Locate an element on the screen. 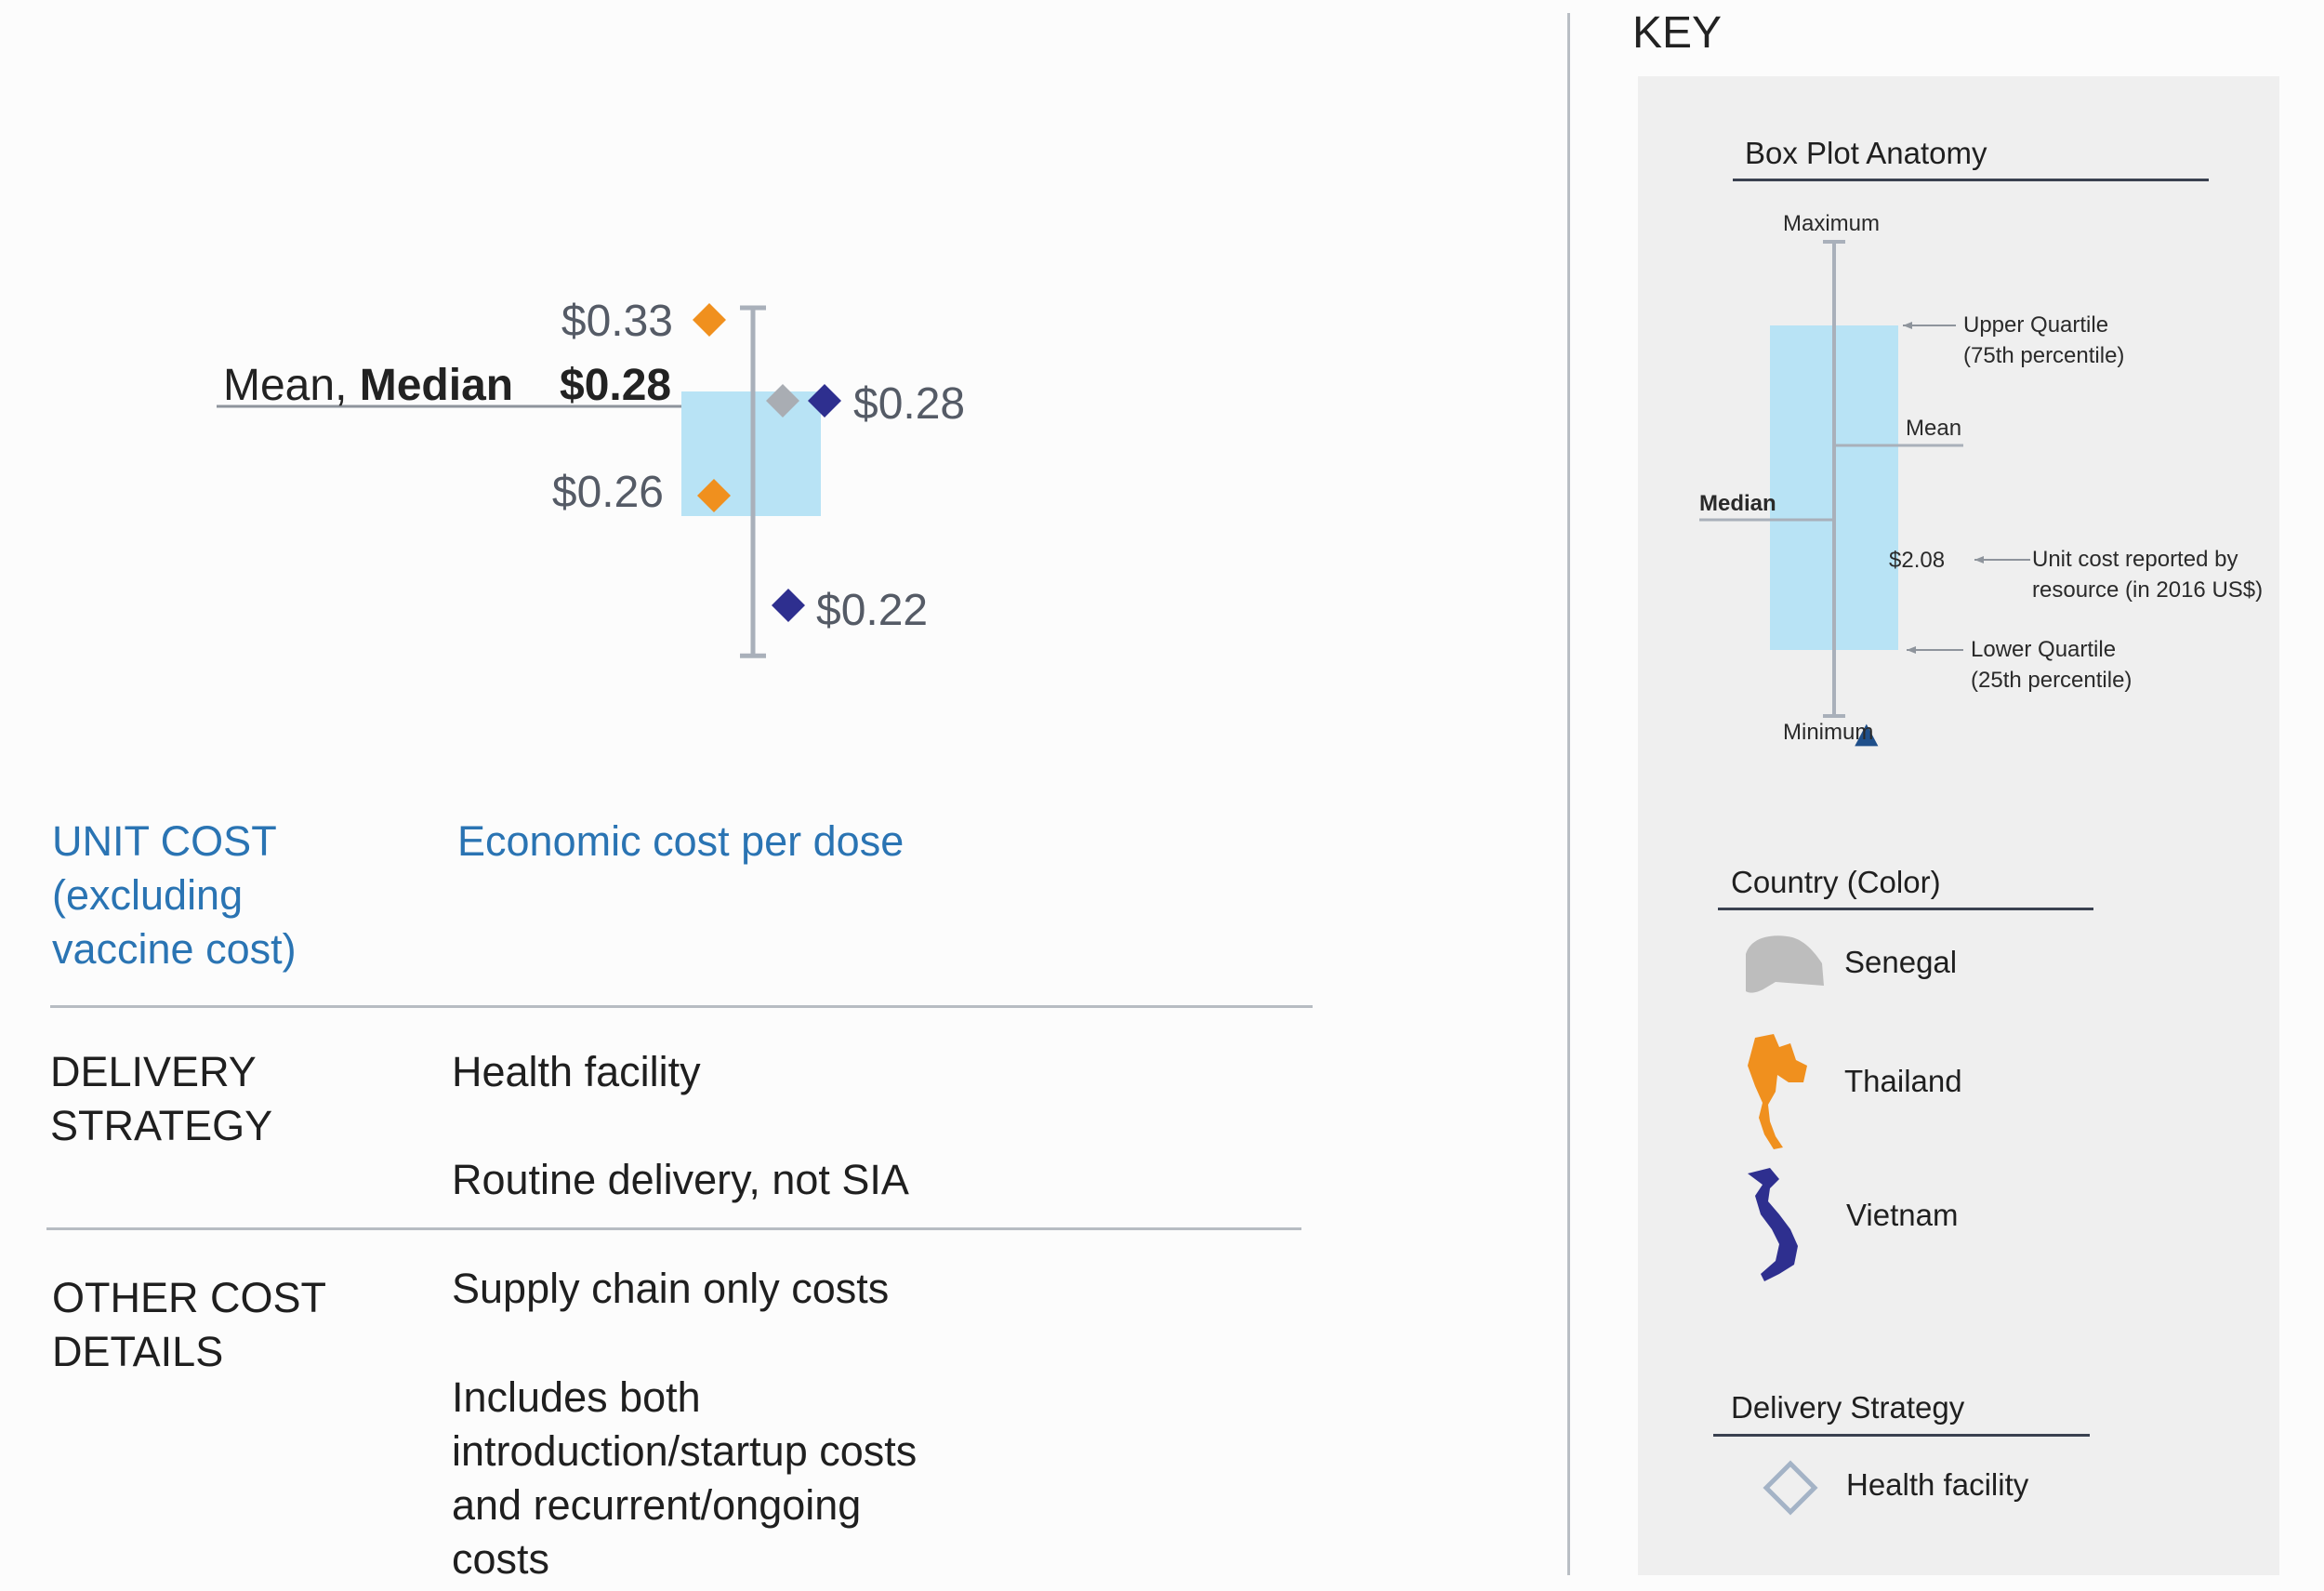 The image size is (2324, 1591). anatomy-minimum: Minimum is located at coordinates (1828, 732).